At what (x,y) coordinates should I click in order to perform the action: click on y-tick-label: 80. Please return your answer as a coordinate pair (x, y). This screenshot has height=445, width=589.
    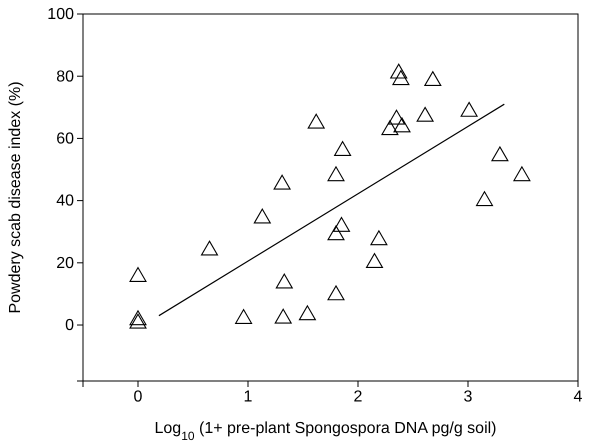
    Looking at the image, I should click on (65, 77).